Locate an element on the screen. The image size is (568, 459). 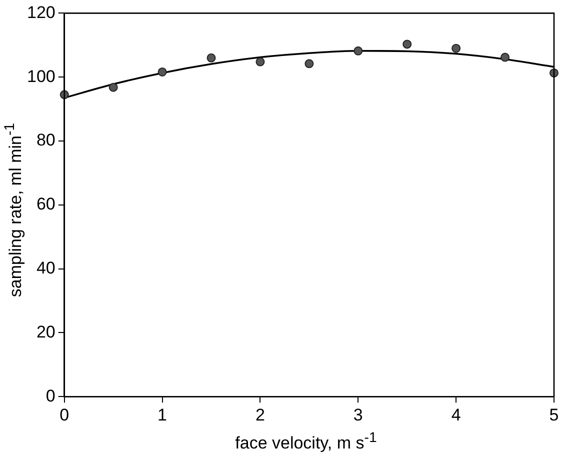
y-tick-label: 40 is located at coordinates (46, 268).